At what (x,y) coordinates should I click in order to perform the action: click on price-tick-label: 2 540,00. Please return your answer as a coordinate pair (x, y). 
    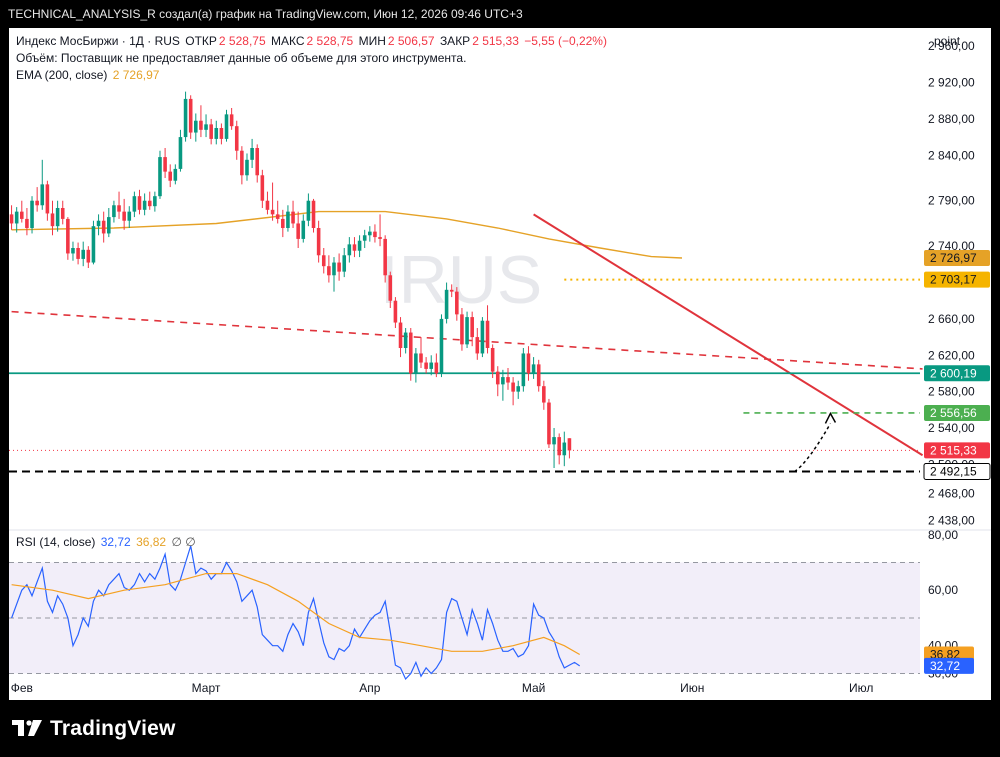
    Looking at the image, I should click on (951, 428).